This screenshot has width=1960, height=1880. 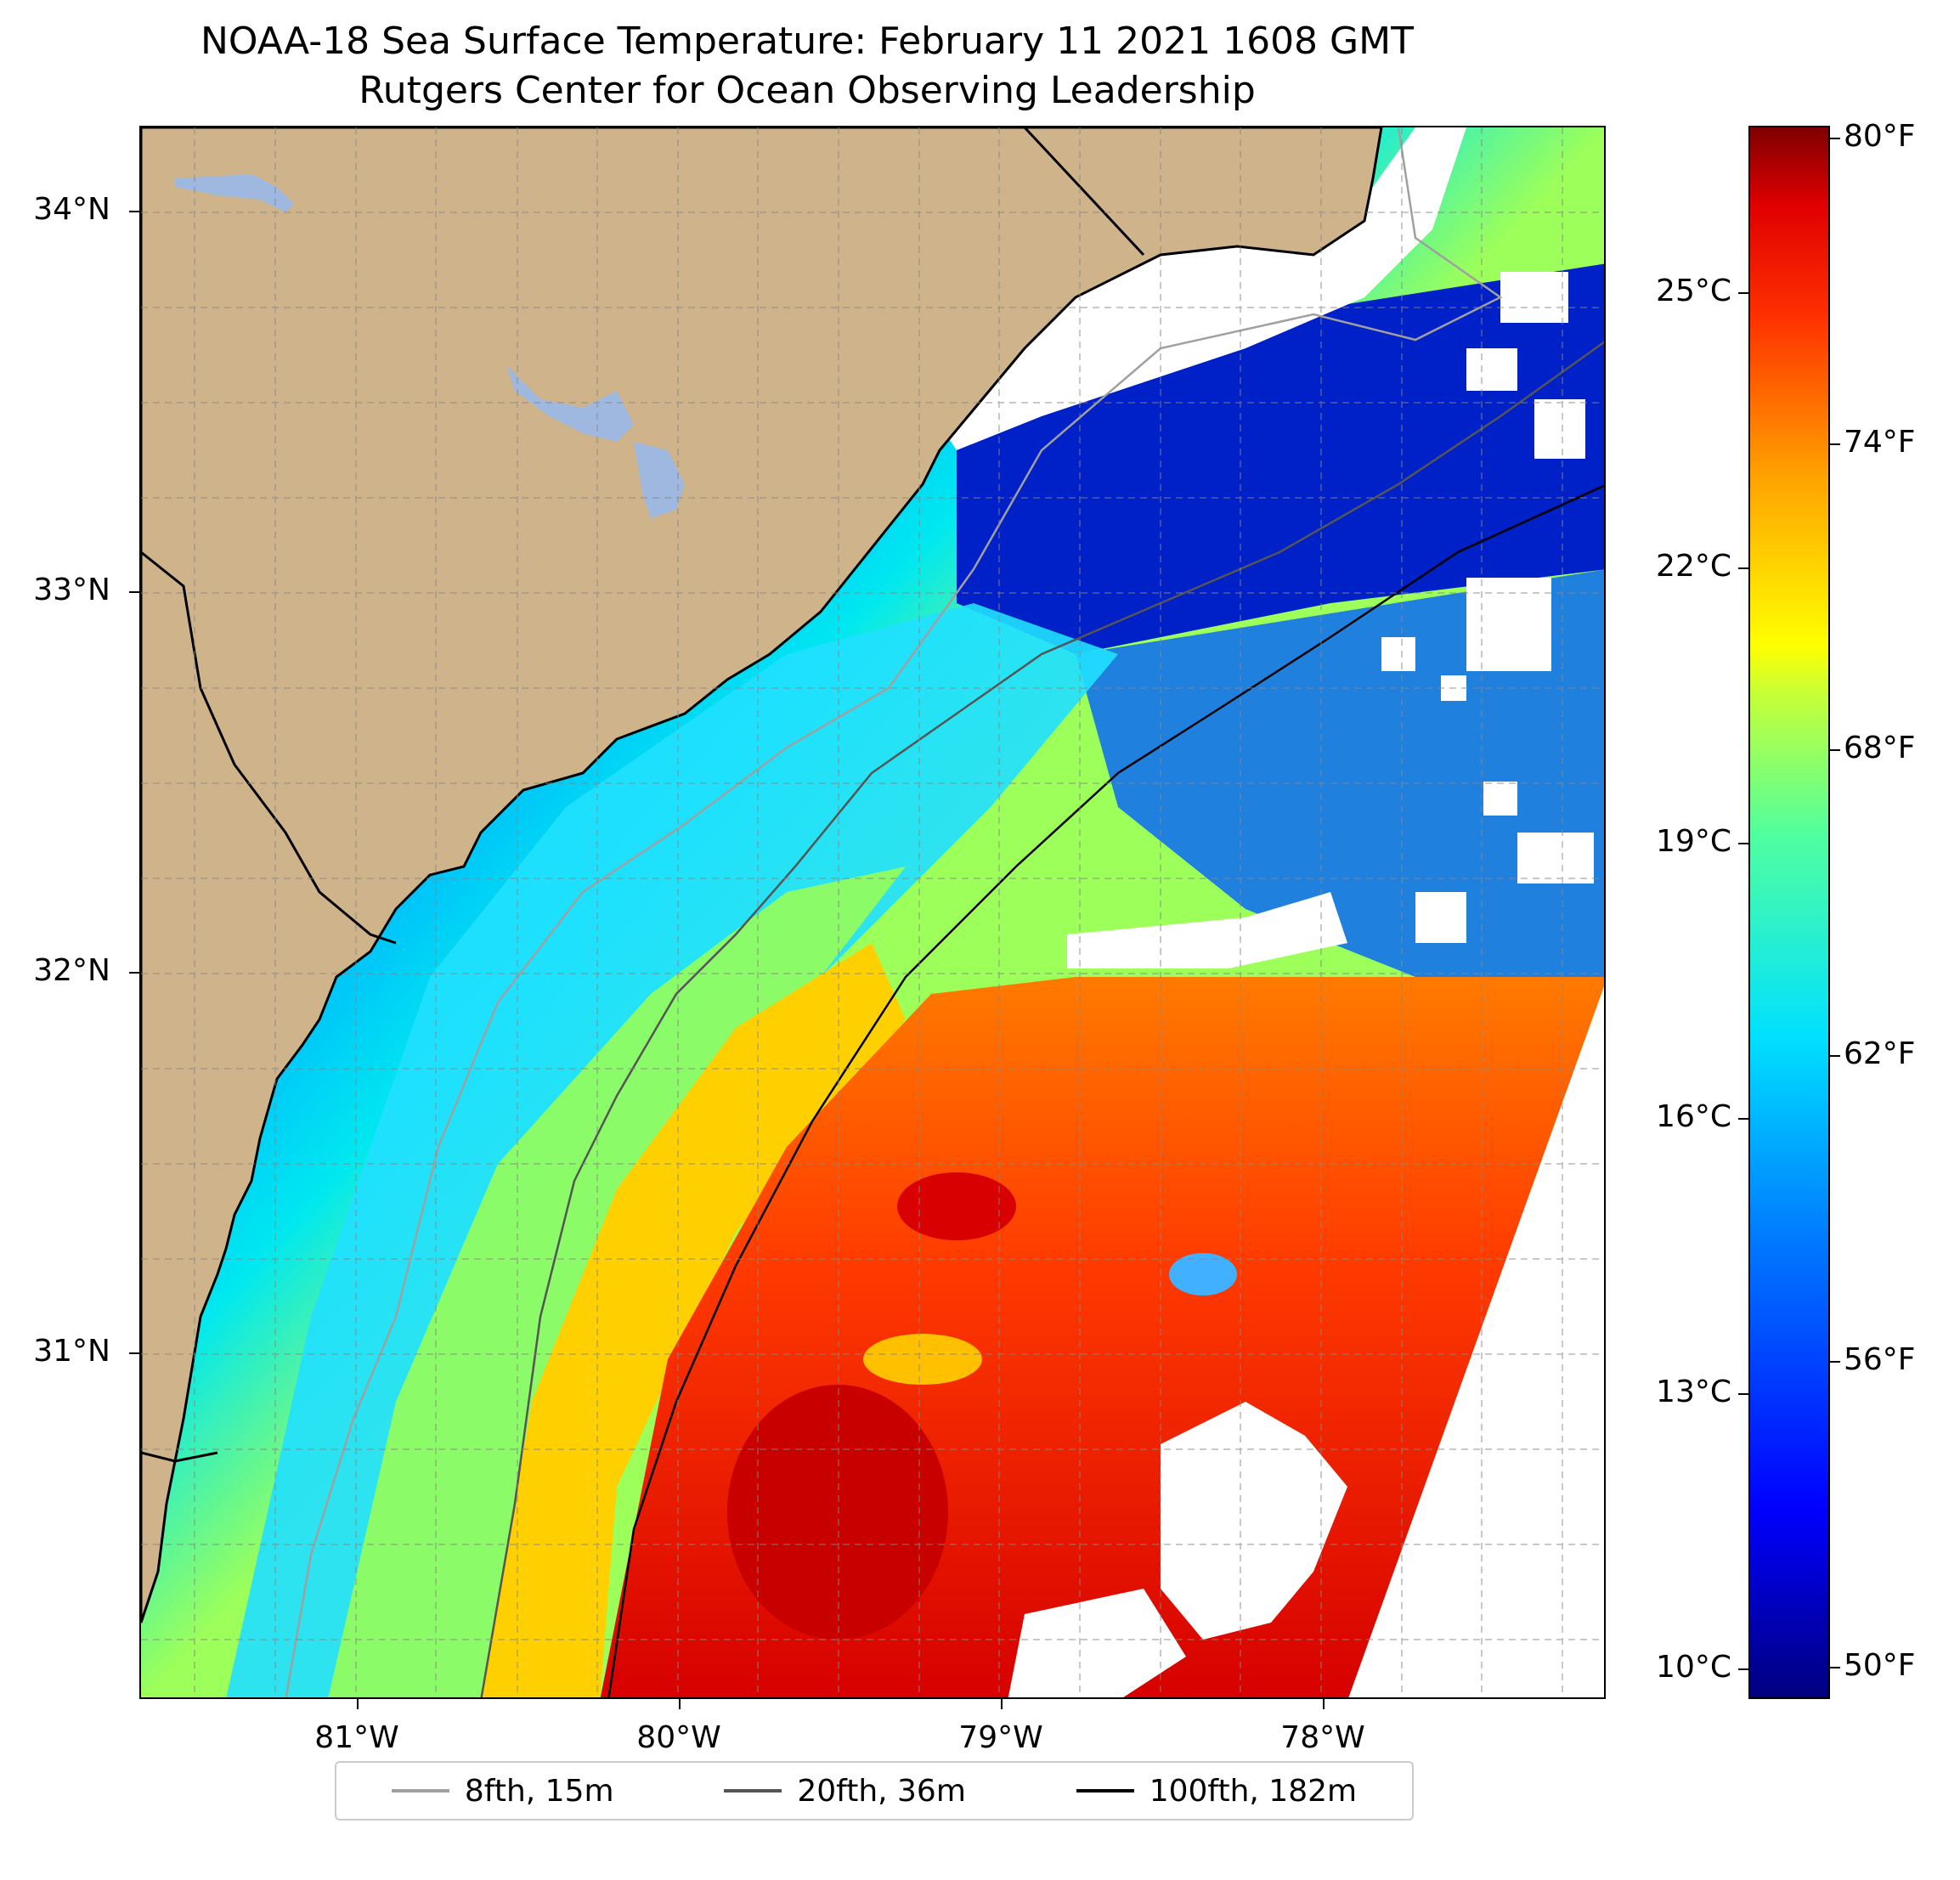 I want to click on colorbar-c-label: 19°C, so click(x=1694, y=842).